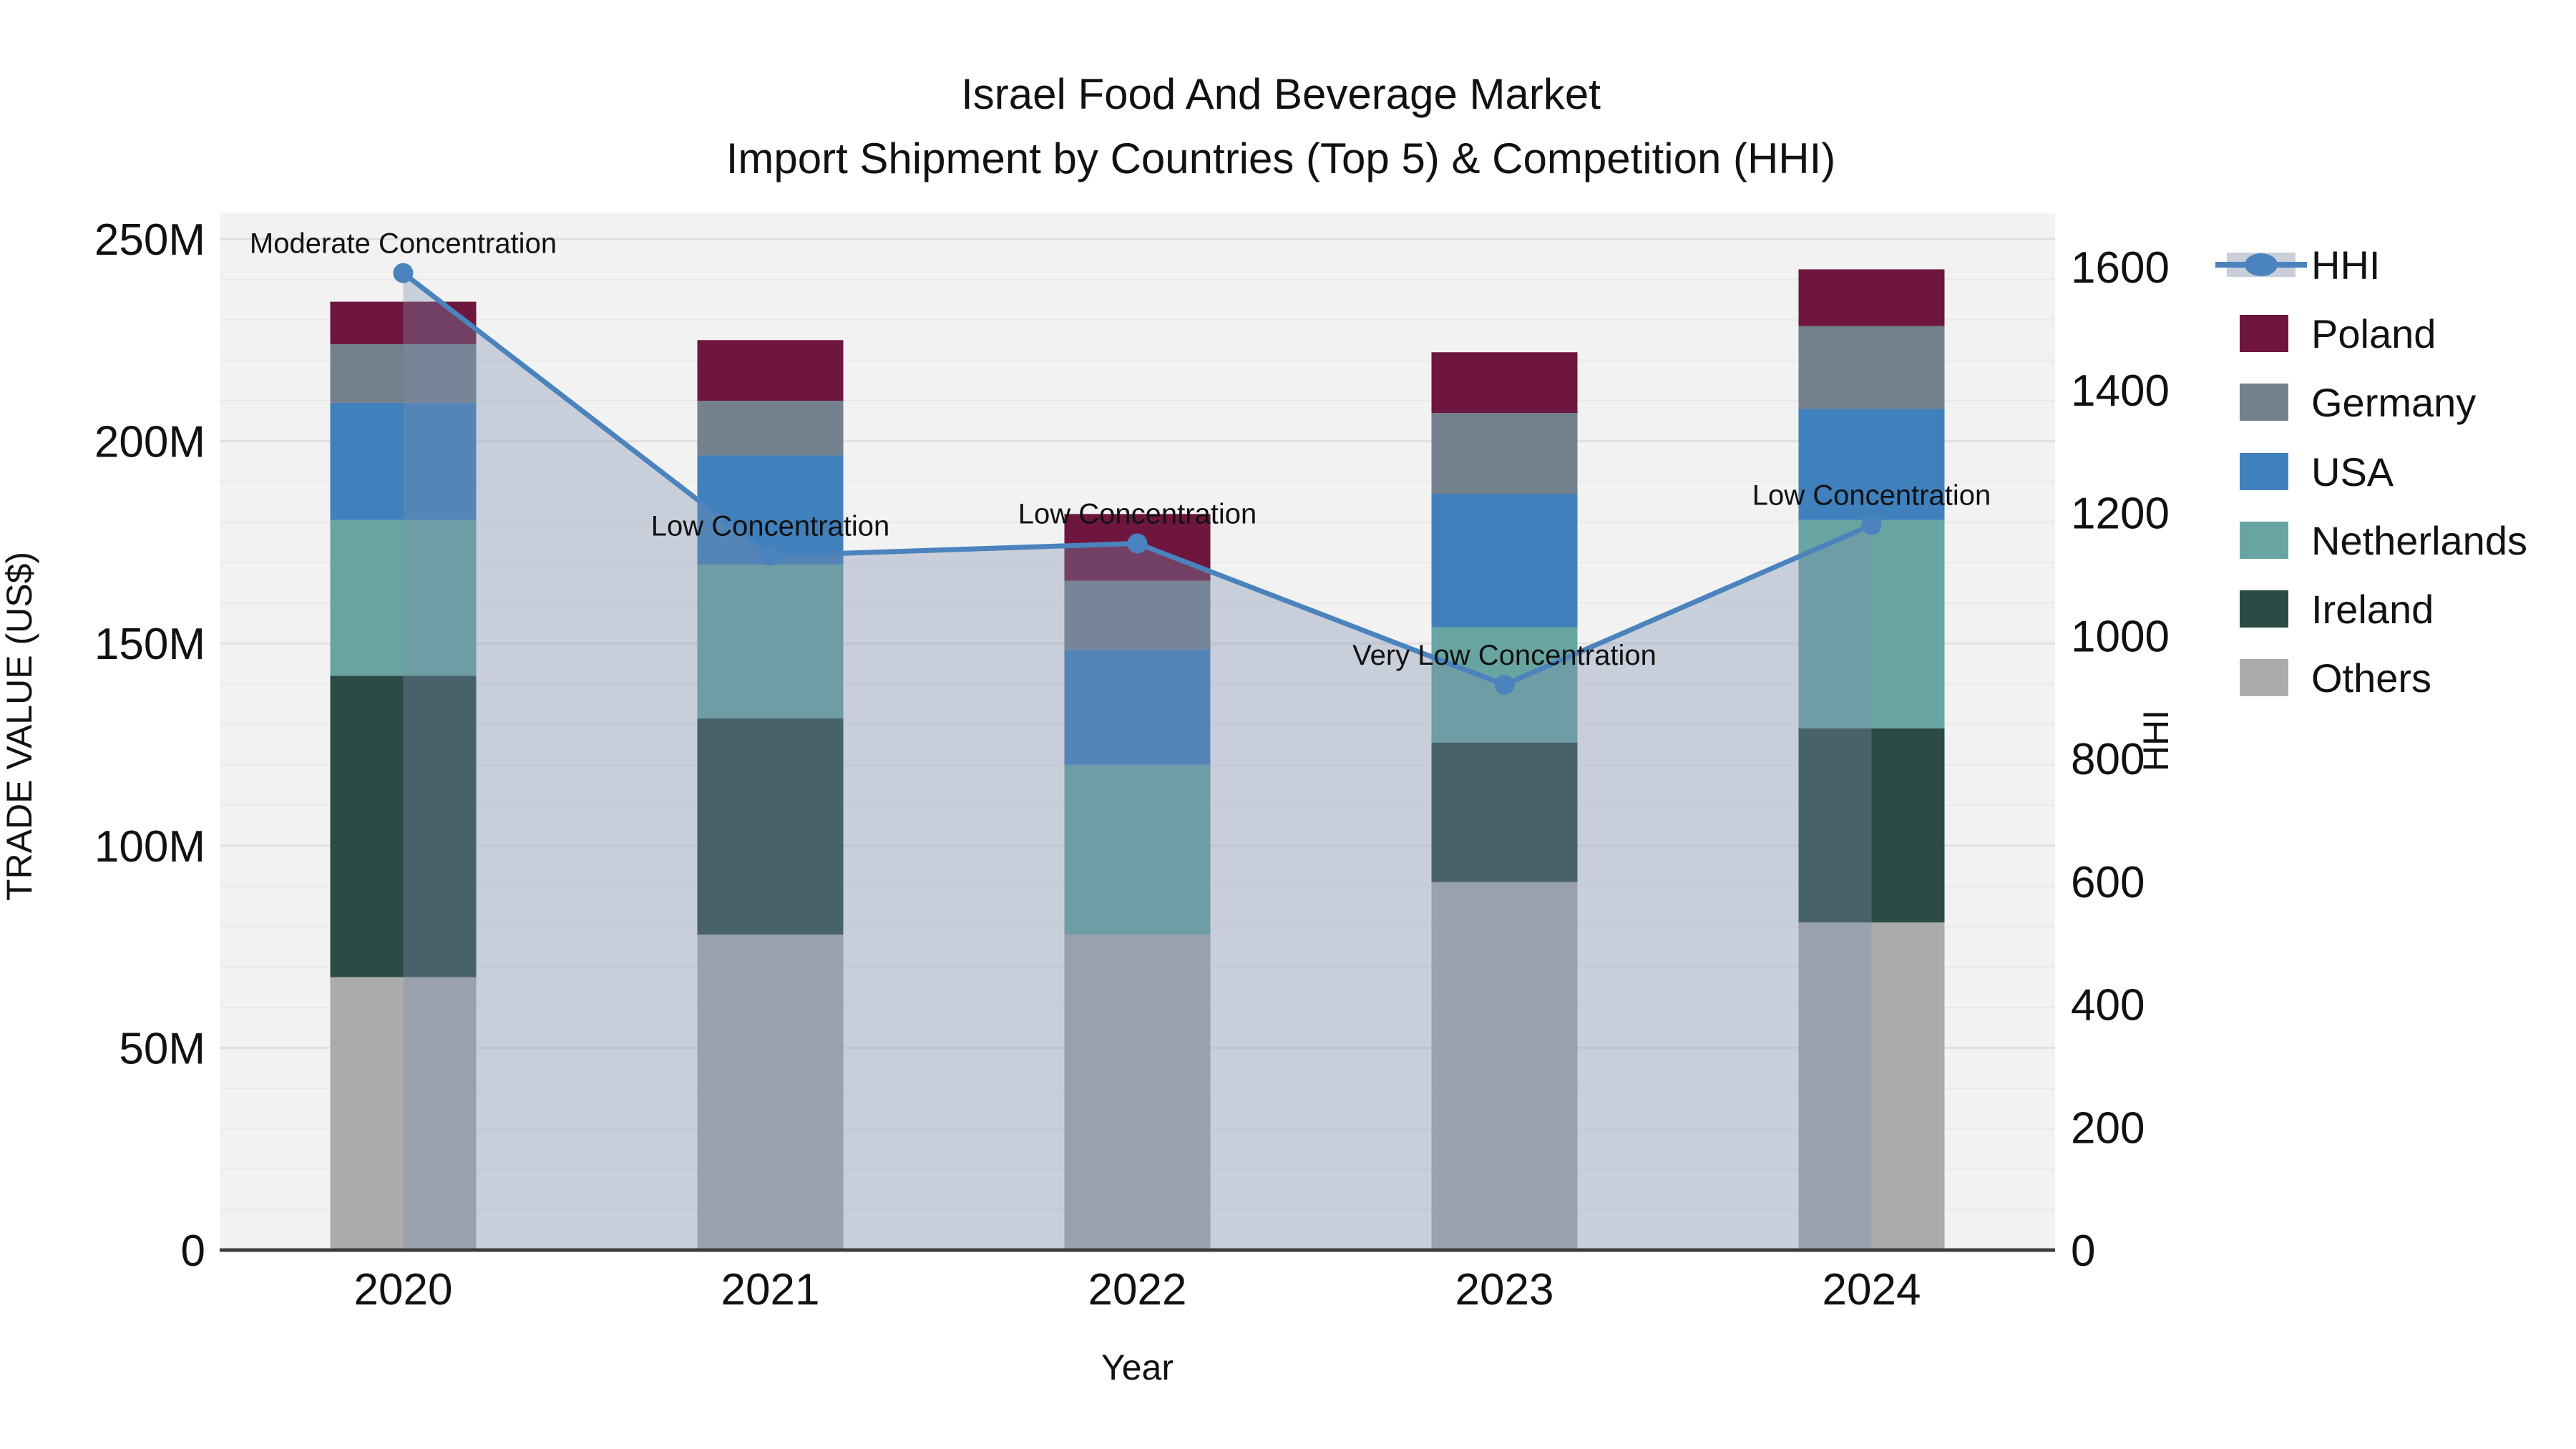 This screenshot has width=2576, height=1449. Describe the element at coordinates (19, 726) in the screenshot. I see `y-left-axis-title: TRADE VALUE (US$)` at that location.